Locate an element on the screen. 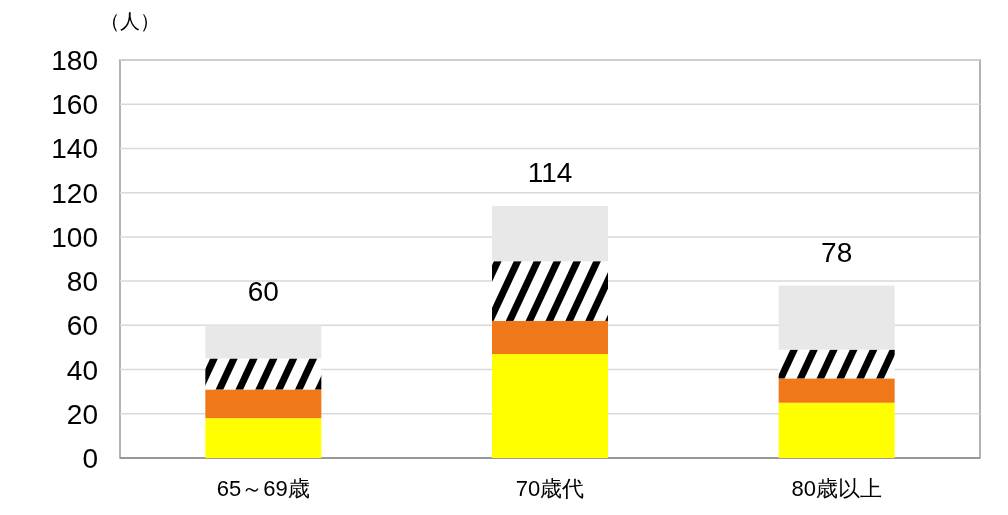  x-tick-label: 65～69歳 is located at coordinates (263, 488).